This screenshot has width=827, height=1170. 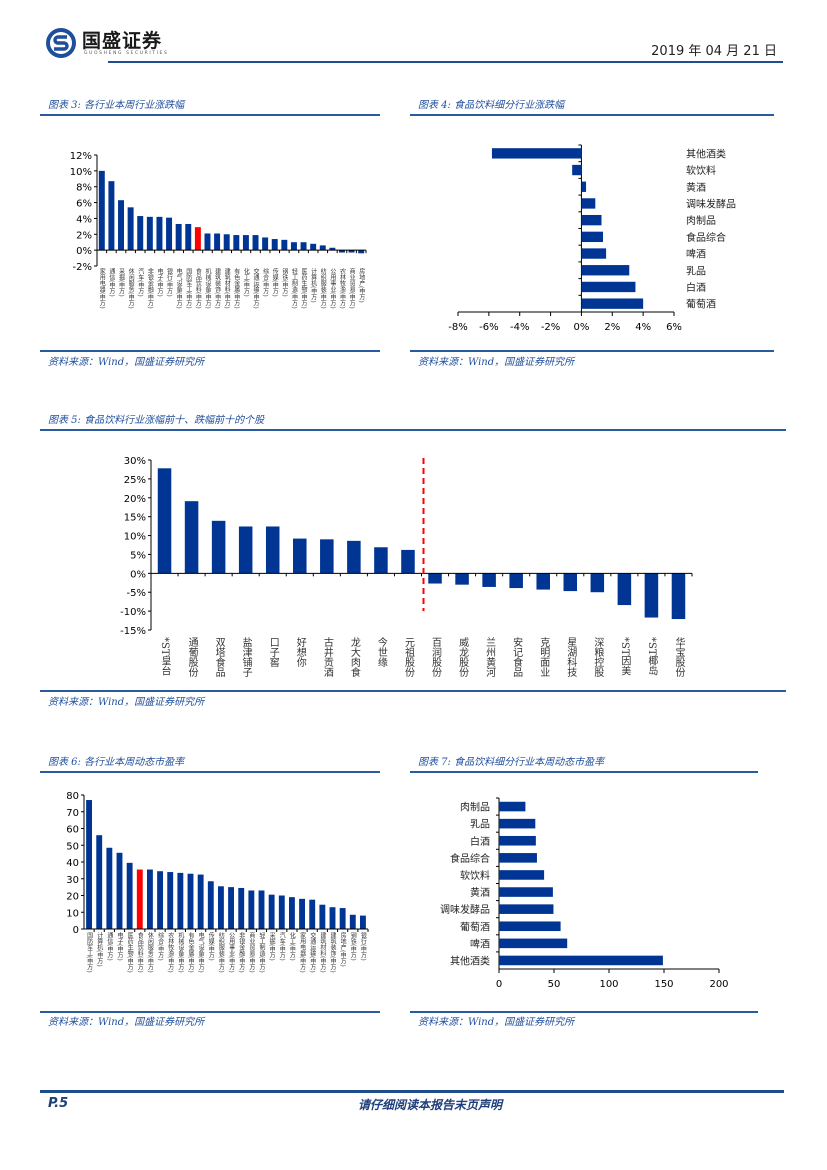 I want to click on x-tick-label: 通葡股份, so click(x=192, y=657).